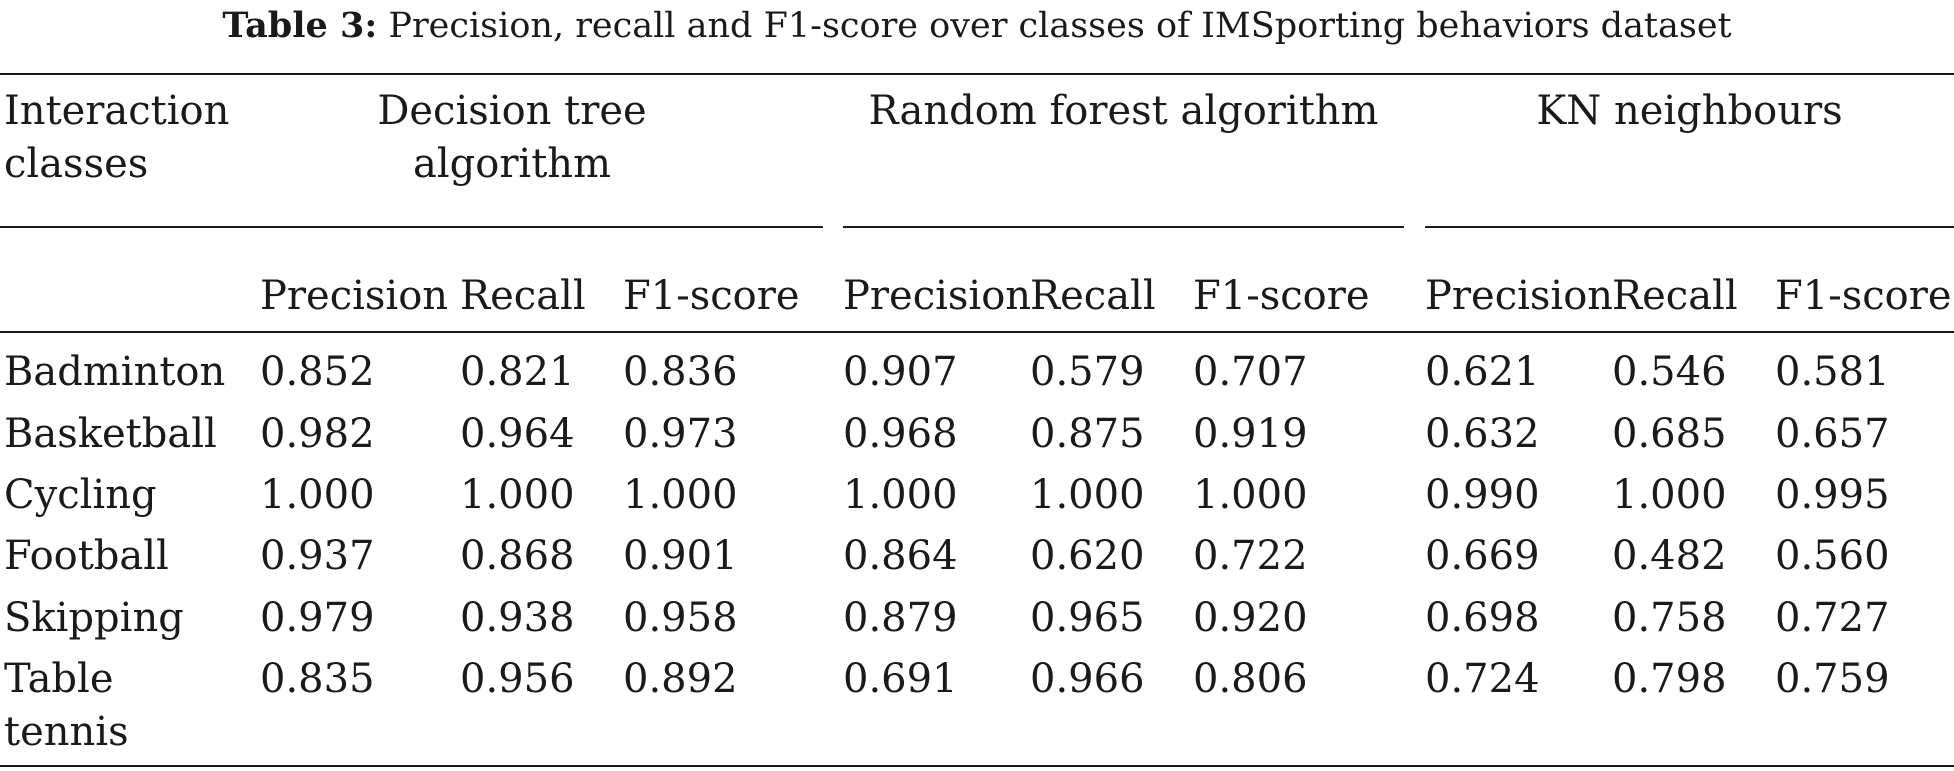 The width and height of the screenshot is (1954, 771). I want to click on table-cell-value: 0.657, so click(1832, 434).